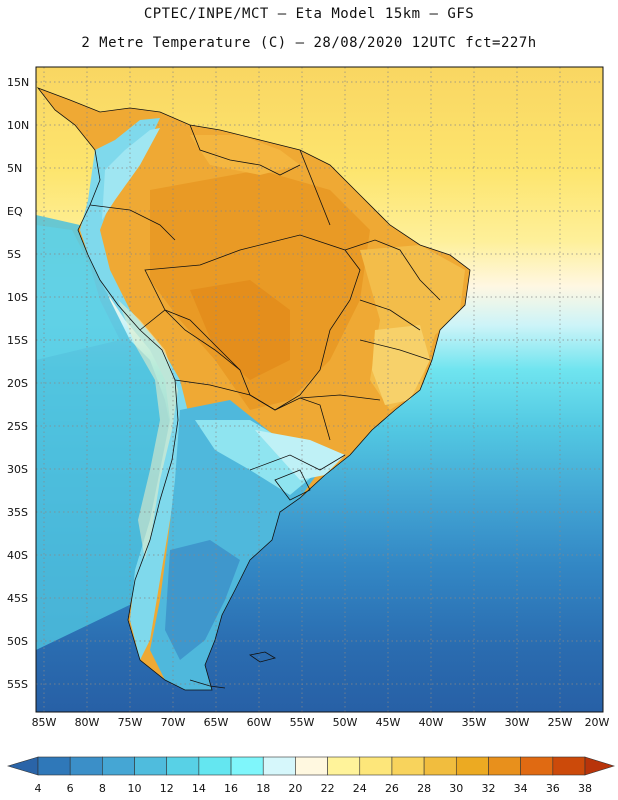 This screenshot has width=618, height=800. Describe the element at coordinates (488, 788) in the screenshot. I see `colorbar-tick-label: 32` at that location.